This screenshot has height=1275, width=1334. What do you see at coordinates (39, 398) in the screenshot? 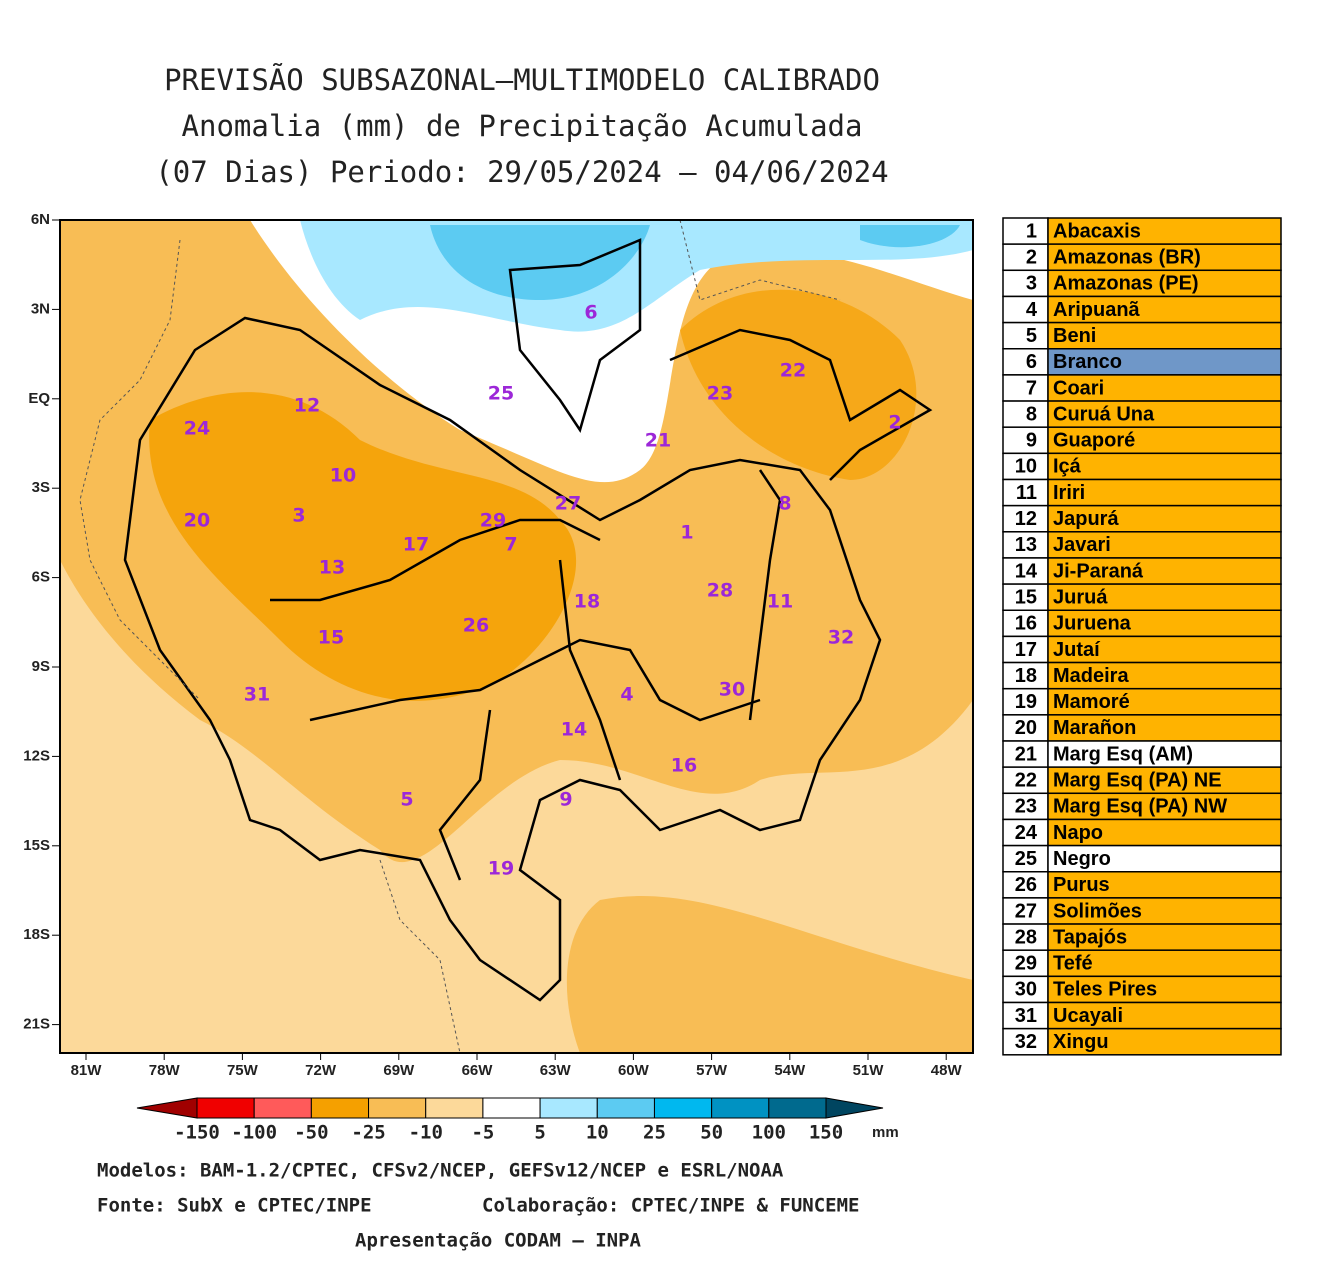
I see `lat-label: EQ` at bounding box center [39, 398].